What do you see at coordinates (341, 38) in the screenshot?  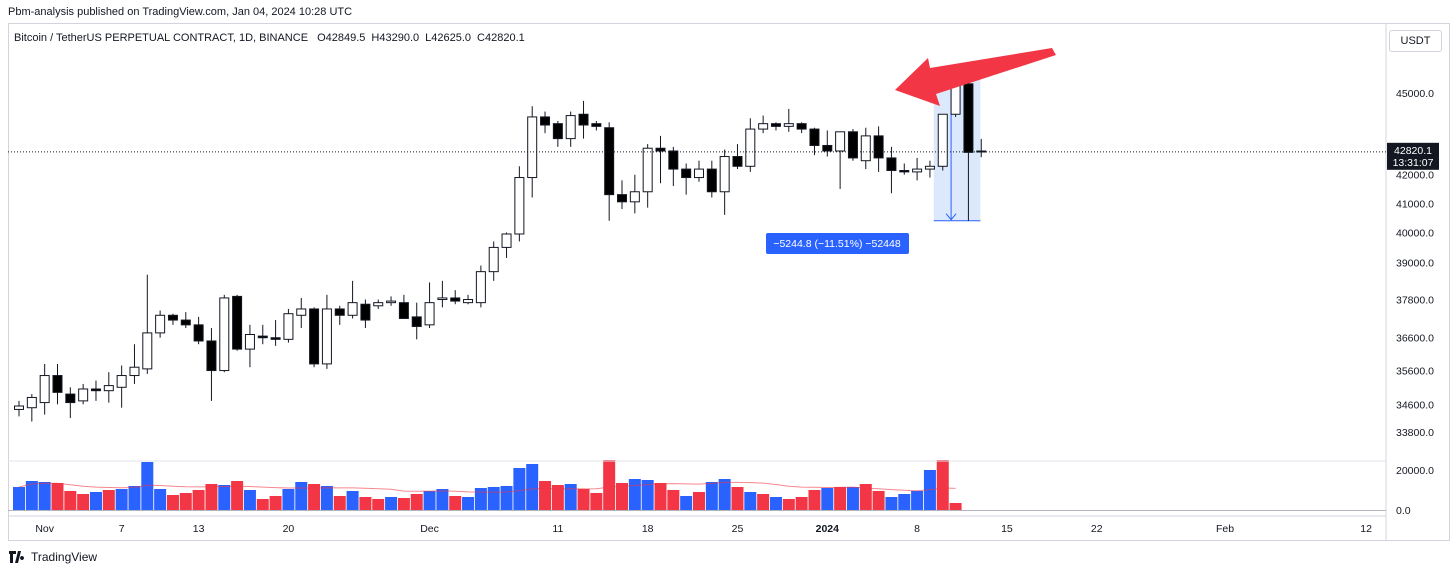 I see `ohlc-open: O42849.5` at bounding box center [341, 38].